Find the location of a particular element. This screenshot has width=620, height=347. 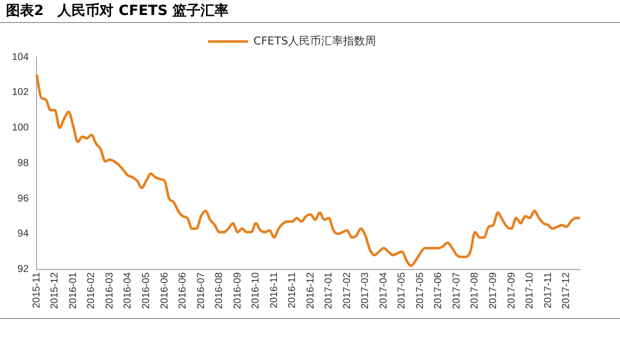

x-tick-label: 2017-12 is located at coordinates (566, 291).